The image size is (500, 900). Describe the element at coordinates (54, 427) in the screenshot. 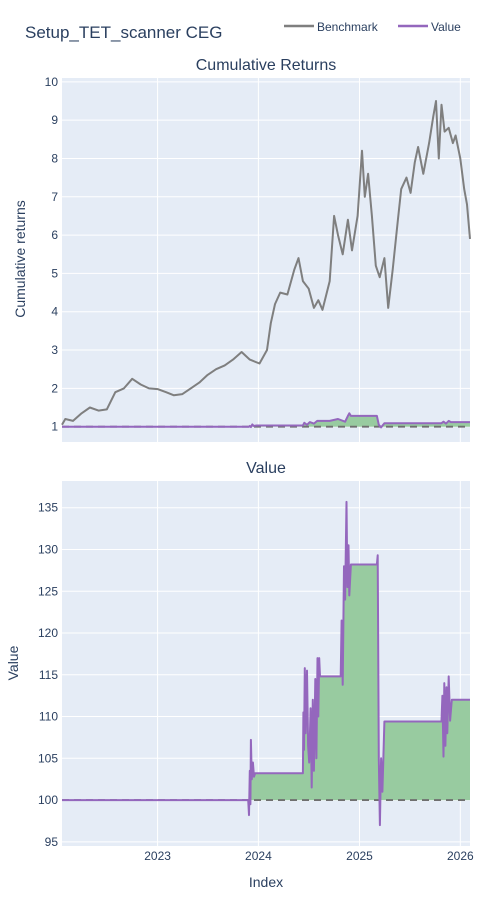

I see `y-tick-label: 1` at that location.